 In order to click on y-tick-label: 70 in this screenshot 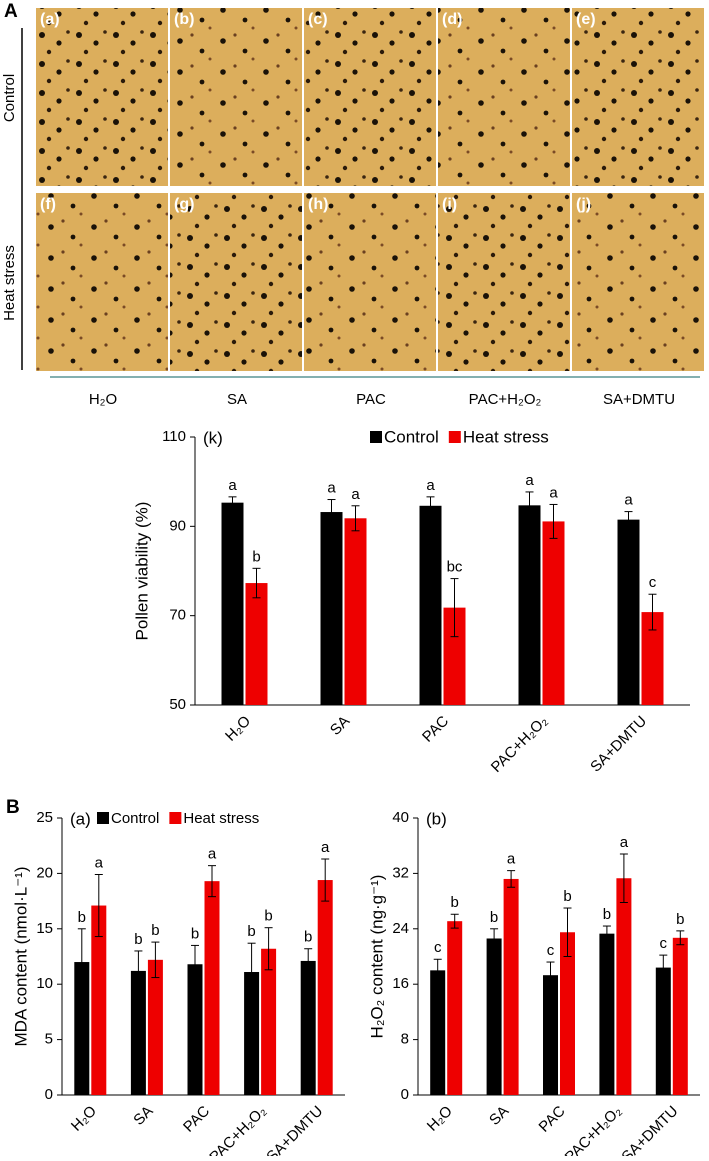, I will do `click(177, 615)`.